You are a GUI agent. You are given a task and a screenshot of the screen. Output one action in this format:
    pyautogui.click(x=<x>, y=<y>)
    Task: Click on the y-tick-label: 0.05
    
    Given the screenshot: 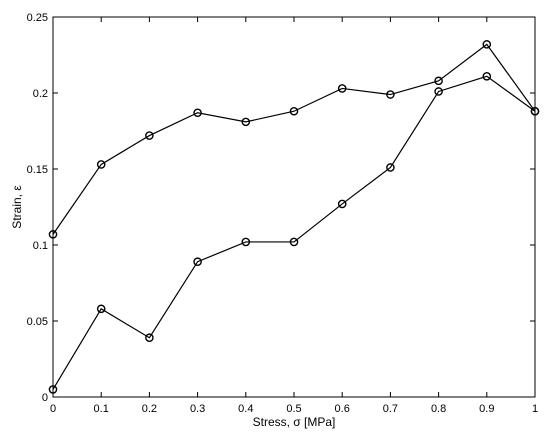 What is the action you would take?
    pyautogui.click(x=37, y=322)
    